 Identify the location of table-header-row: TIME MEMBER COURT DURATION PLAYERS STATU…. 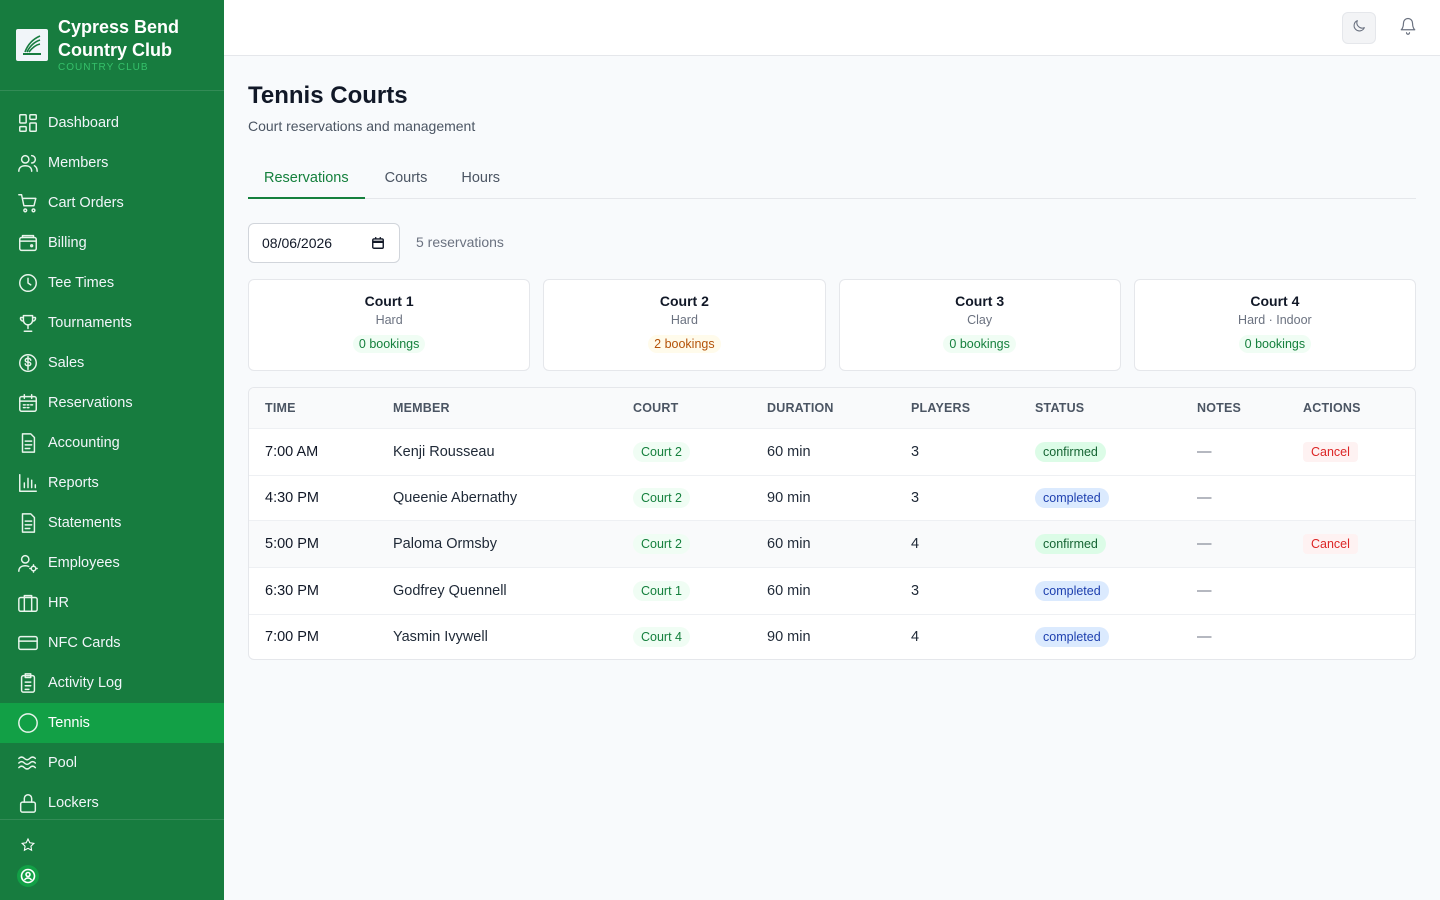
(832, 408).